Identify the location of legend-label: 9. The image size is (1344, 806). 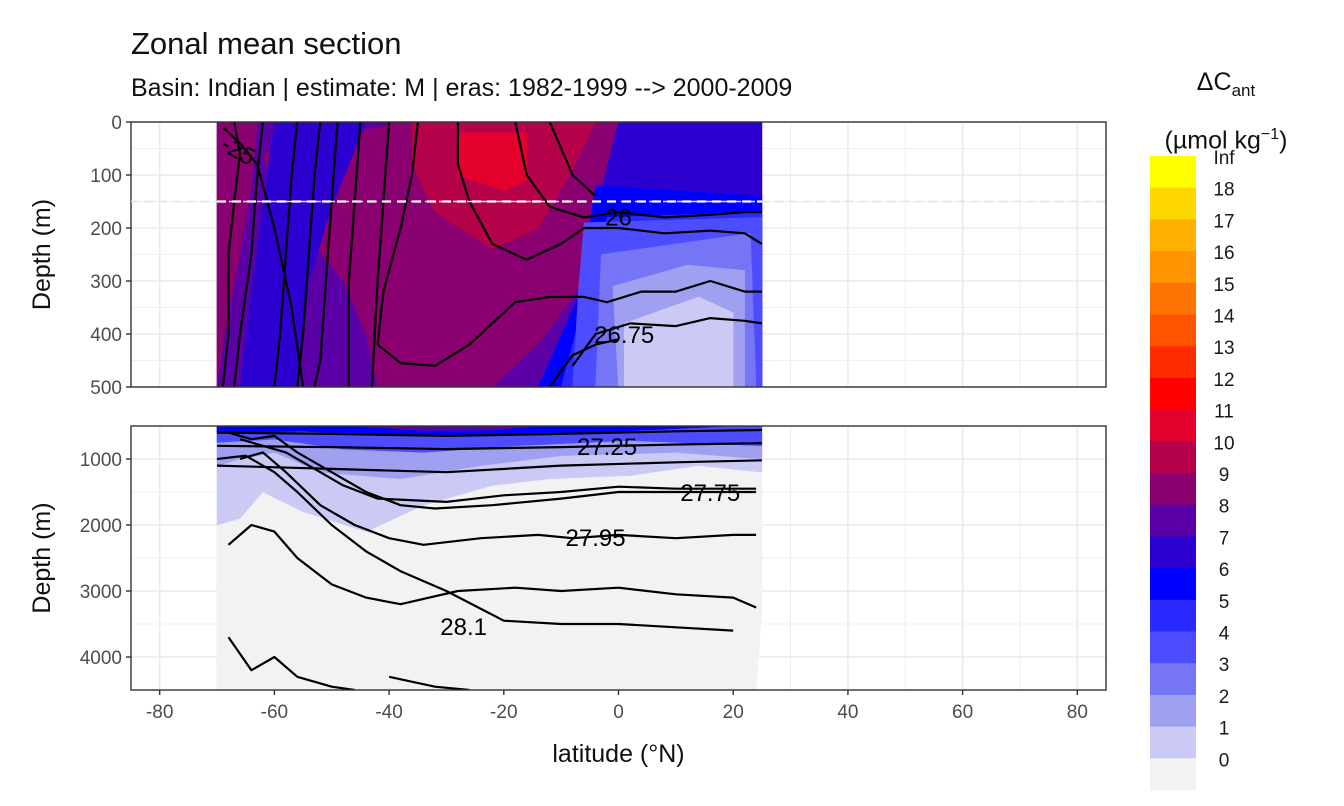
(1224, 475).